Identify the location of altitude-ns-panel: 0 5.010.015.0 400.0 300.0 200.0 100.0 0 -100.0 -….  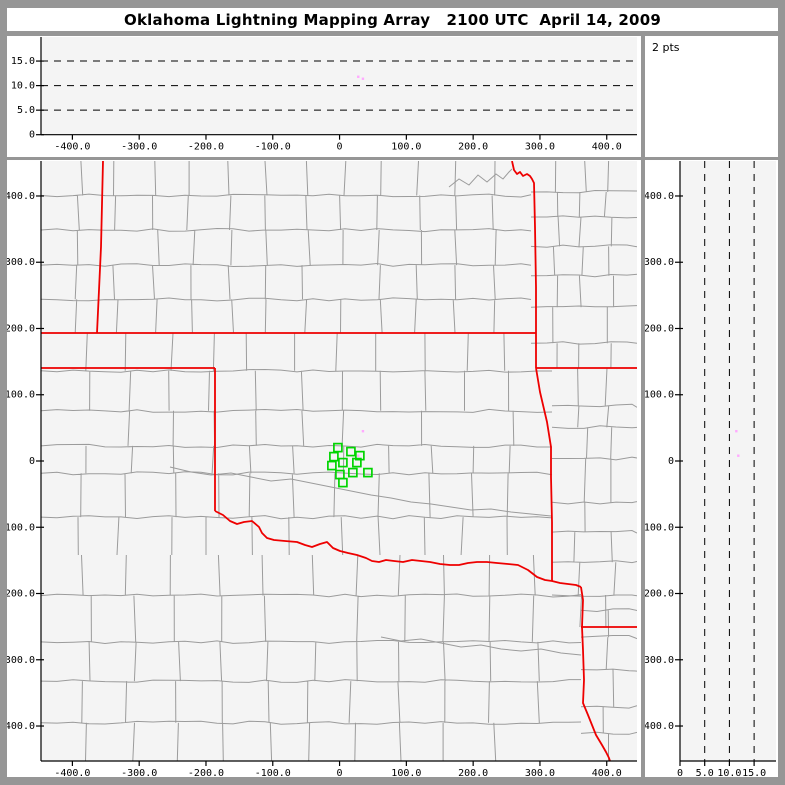
(711, 468).